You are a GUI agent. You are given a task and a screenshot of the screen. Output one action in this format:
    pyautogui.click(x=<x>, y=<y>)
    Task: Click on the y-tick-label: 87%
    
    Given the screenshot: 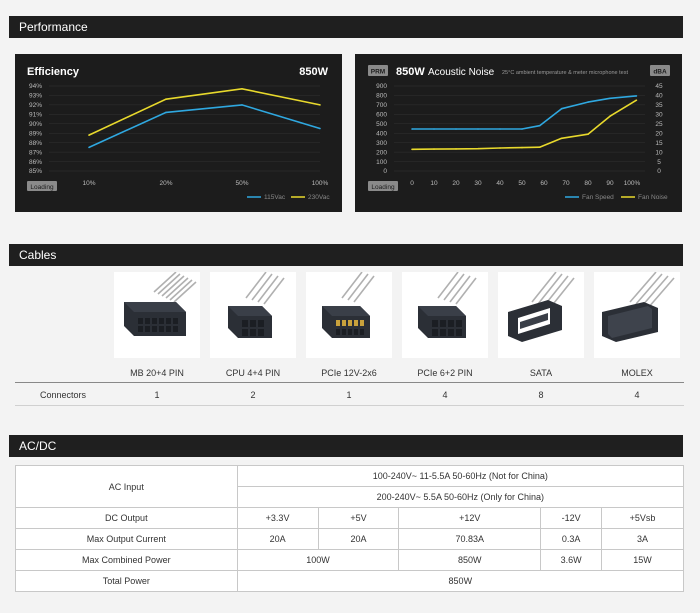 What is the action you would take?
    pyautogui.click(x=35, y=152)
    